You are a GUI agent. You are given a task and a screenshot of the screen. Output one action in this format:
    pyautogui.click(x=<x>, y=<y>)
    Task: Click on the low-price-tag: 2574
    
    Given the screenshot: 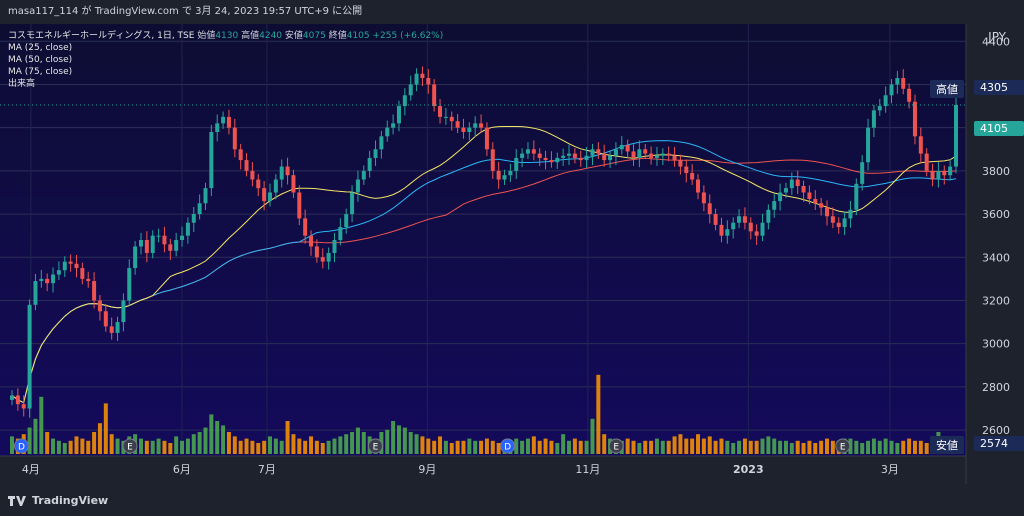 What is the action you would take?
    pyautogui.click(x=999, y=443)
    